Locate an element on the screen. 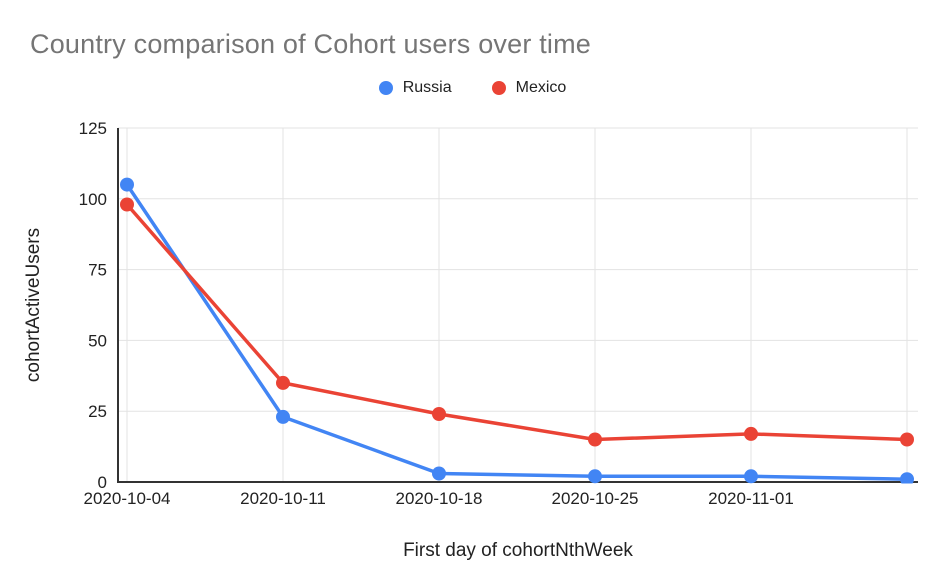 Image resolution: width=945 pixels, height=584 pixels. y-tick-labels: 0 25 50 75 100 125 is located at coordinates (93, 305).